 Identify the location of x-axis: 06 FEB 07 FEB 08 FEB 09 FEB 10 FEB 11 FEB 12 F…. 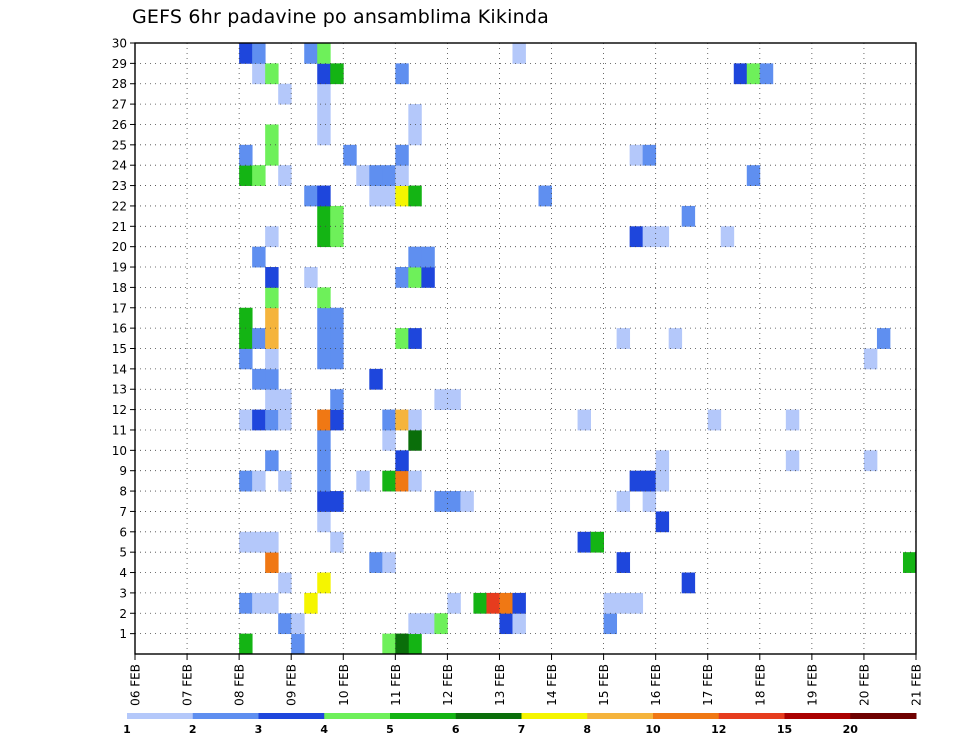
(526, 680).